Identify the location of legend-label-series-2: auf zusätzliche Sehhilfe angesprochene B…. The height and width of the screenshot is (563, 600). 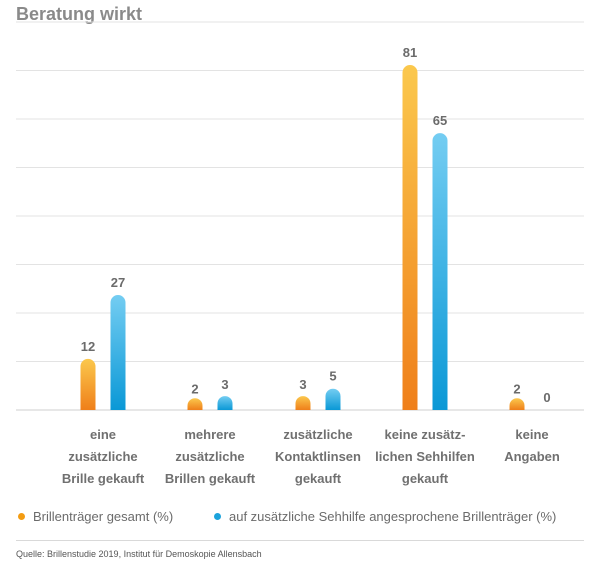
(393, 516).